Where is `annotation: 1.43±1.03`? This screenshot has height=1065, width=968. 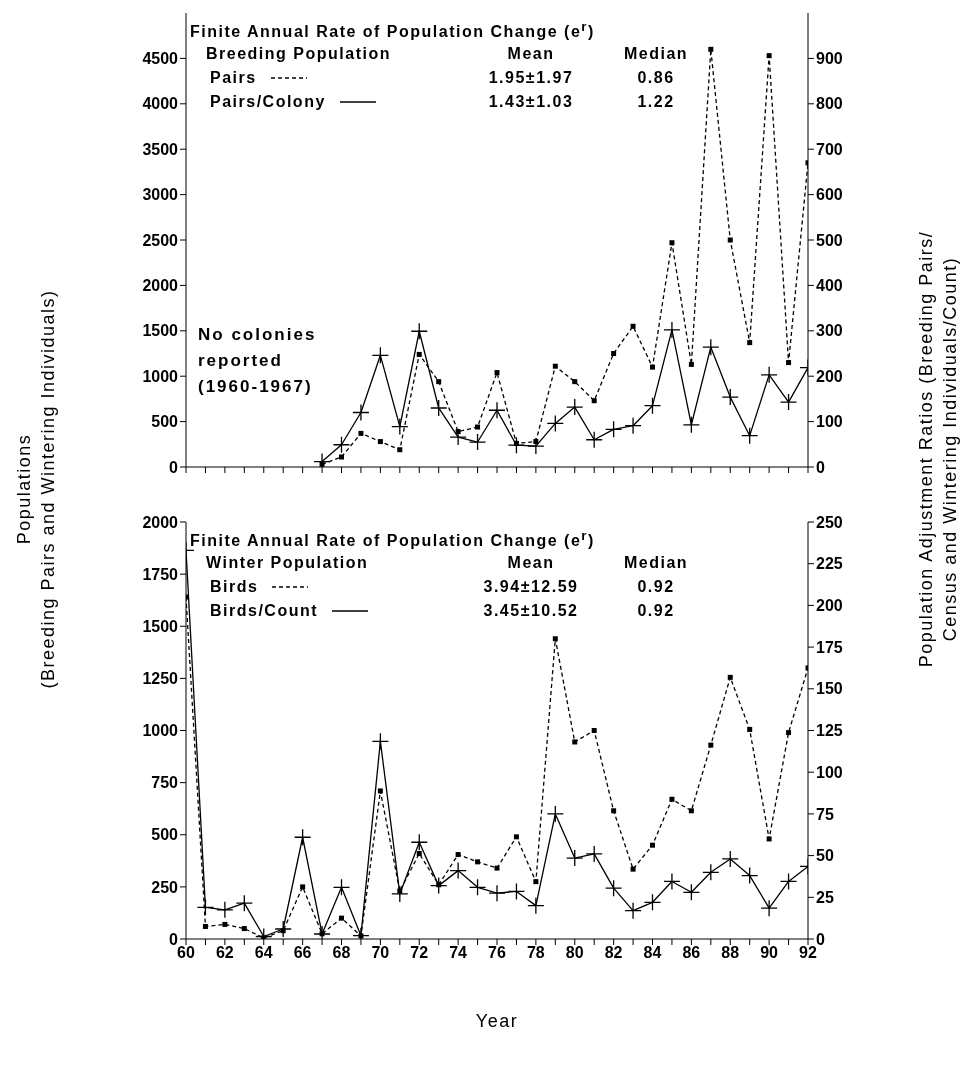
annotation: 1.43±1.03 is located at coordinates (531, 102).